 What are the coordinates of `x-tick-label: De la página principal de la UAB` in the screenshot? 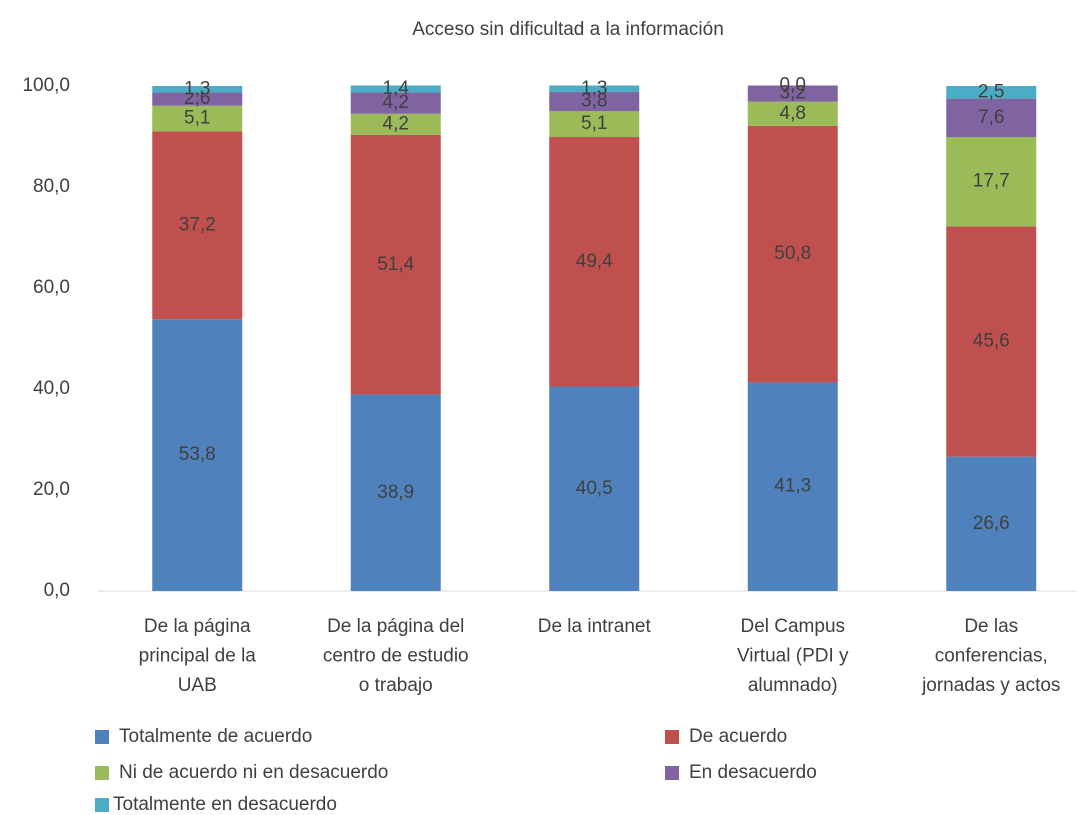 It's located at (198, 656).